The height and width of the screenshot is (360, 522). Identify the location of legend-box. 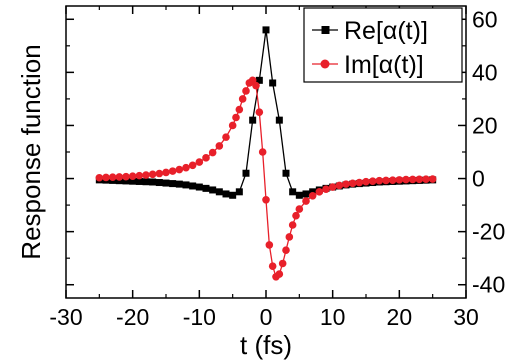
(383, 45).